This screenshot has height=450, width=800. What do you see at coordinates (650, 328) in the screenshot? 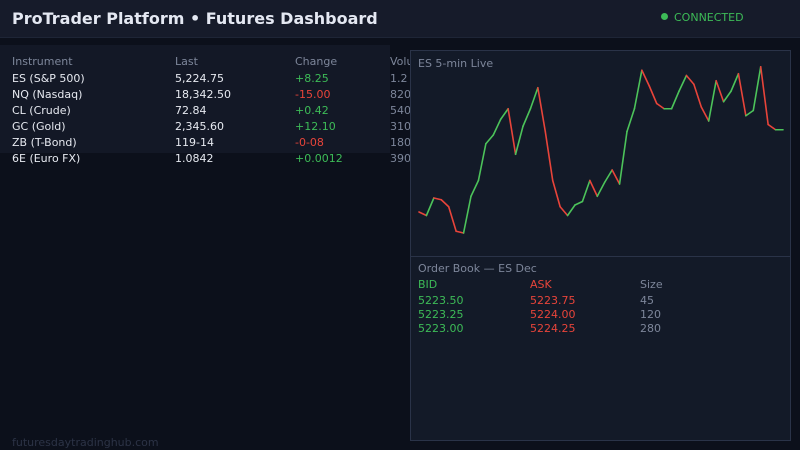
I see `order-size: 280` at bounding box center [650, 328].